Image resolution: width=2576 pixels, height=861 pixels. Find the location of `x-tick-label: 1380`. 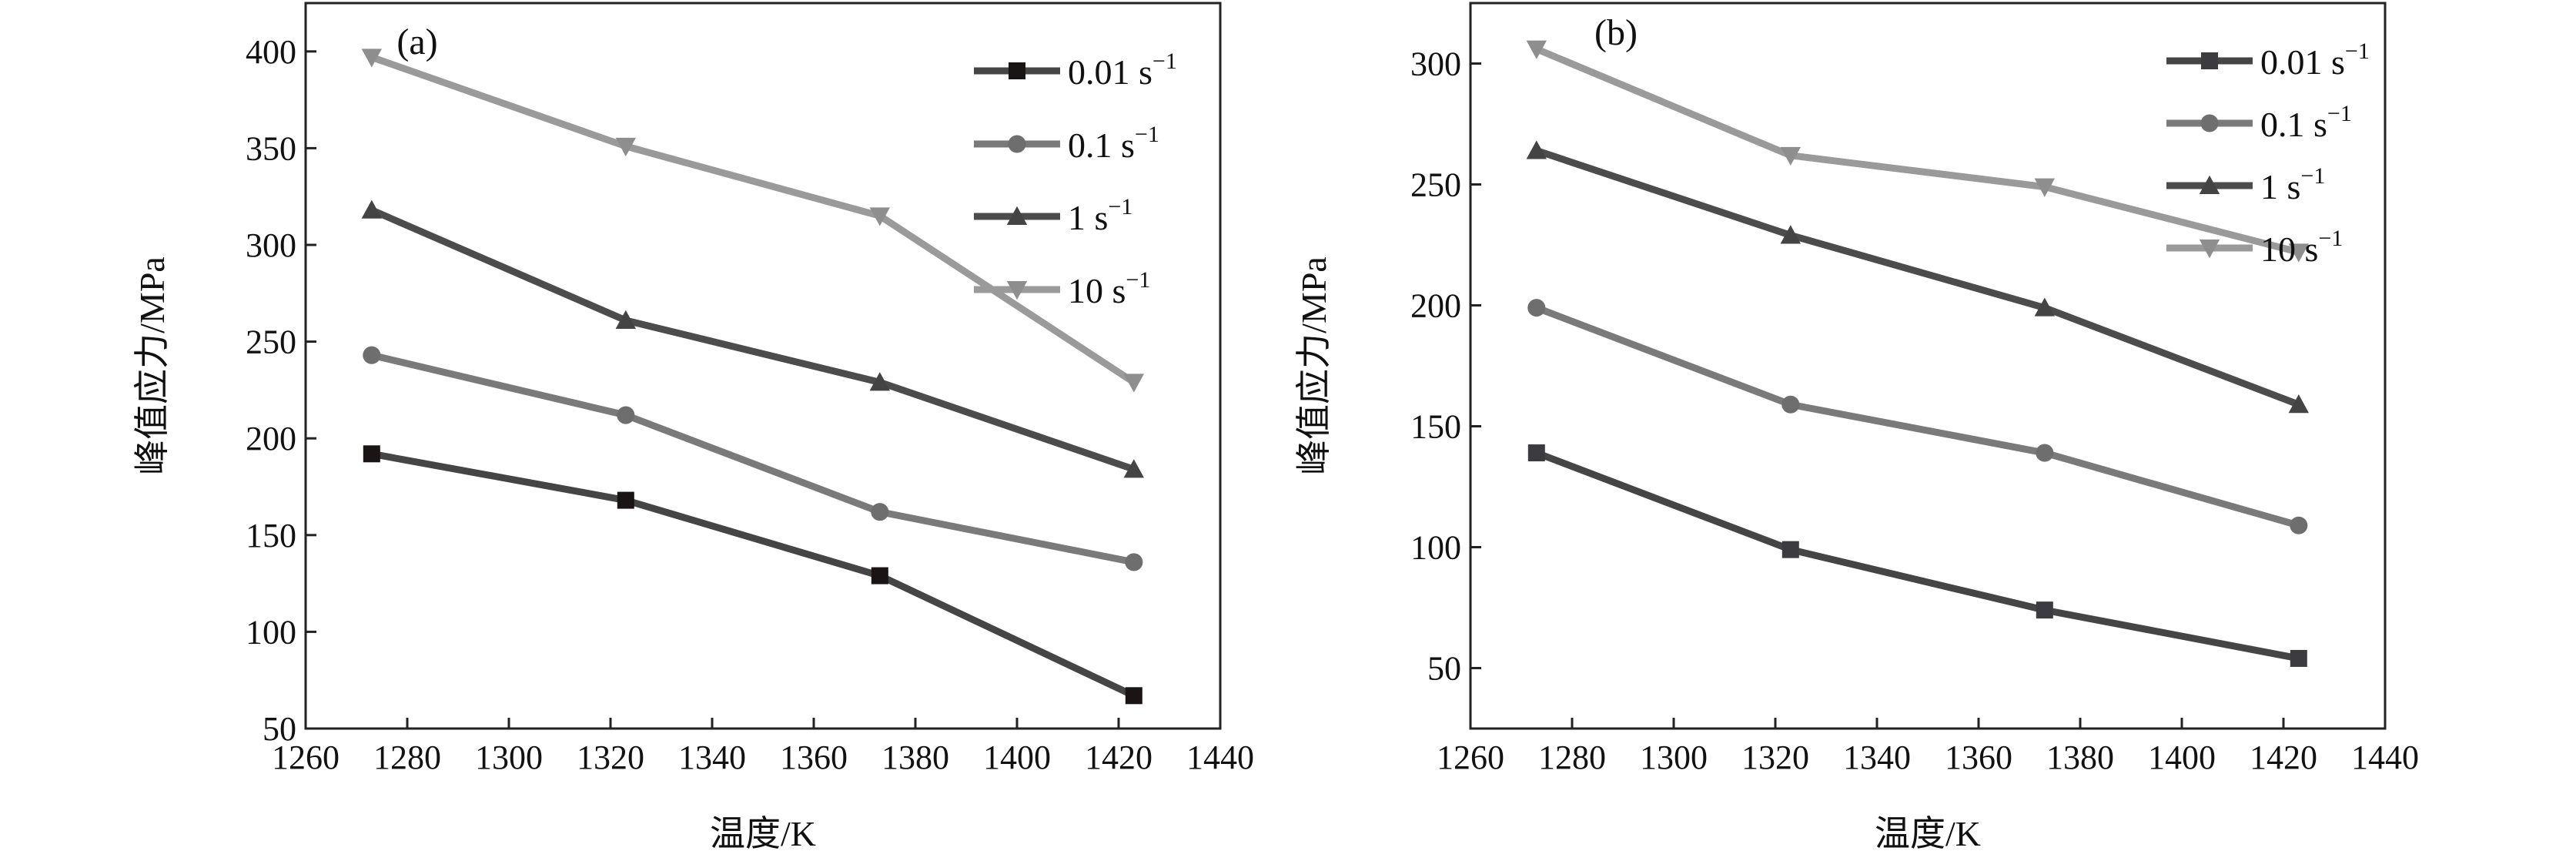

x-tick-label: 1380 is located at coordinates (916, 757).